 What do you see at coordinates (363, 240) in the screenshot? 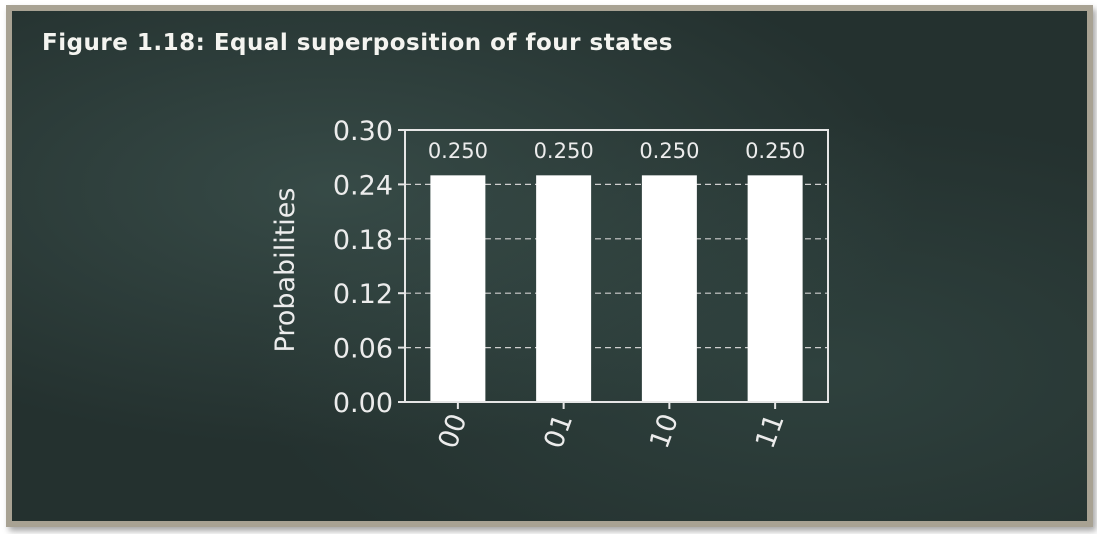
I see `y-tick-label: 0.18` at bounding box center [363, 240].